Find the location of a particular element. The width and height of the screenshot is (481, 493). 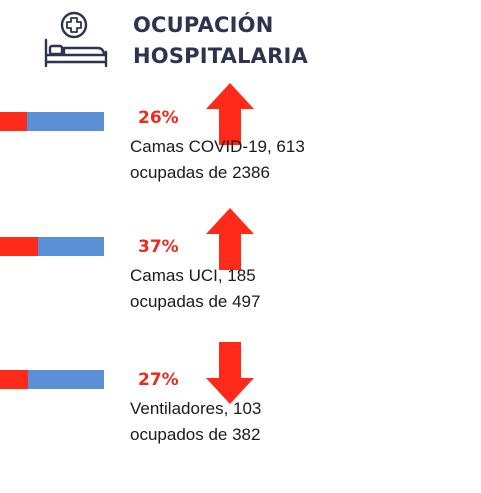

percent-label: 37% is located at coordinates (158, 247).